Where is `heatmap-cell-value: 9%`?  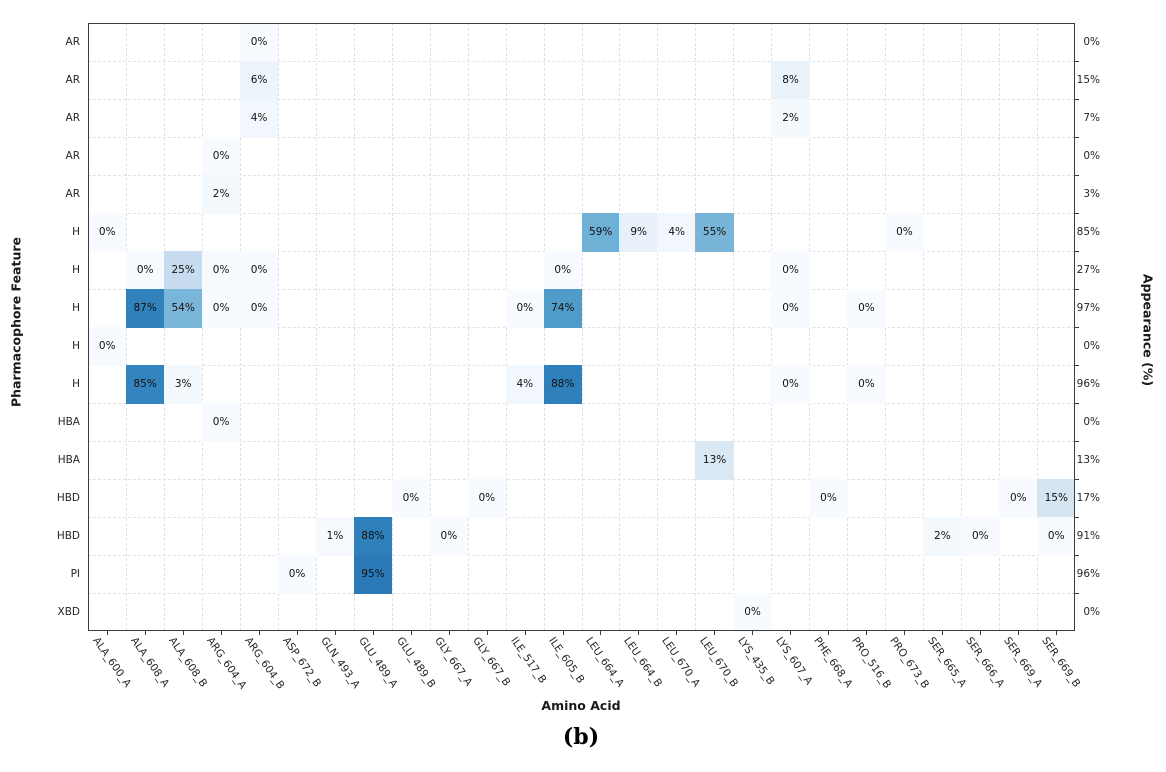
heatmap-cell-value: 9% is located at coordinates (639, 232).